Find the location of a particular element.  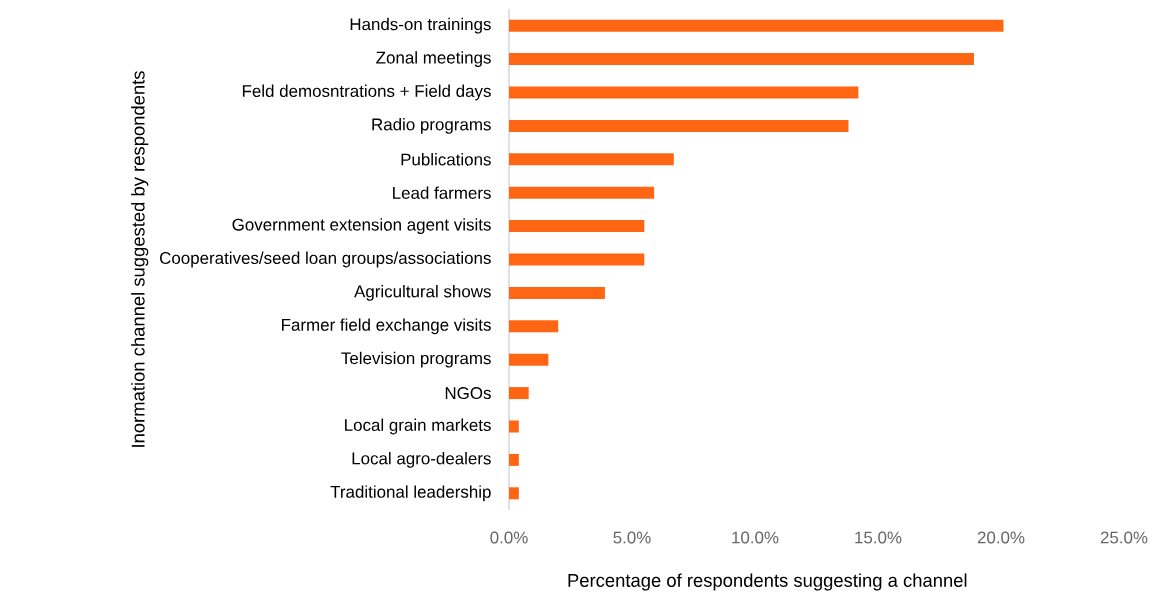

y-tick-label: Television programs is located at coordinates (416, 359).